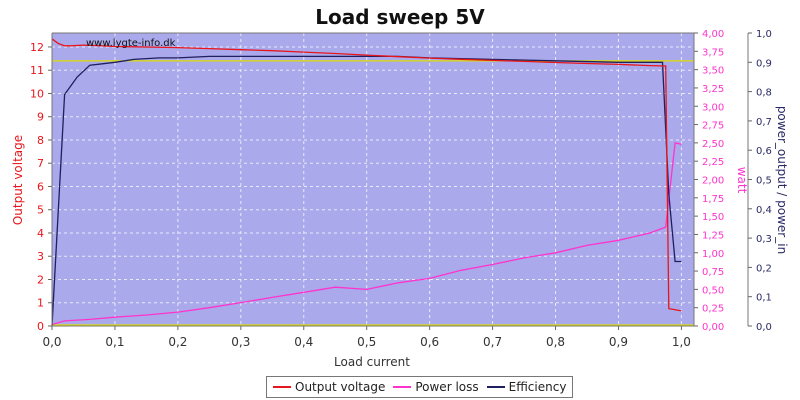  I want to click on y-tick-label-power: 3,25, so click(713, 89).